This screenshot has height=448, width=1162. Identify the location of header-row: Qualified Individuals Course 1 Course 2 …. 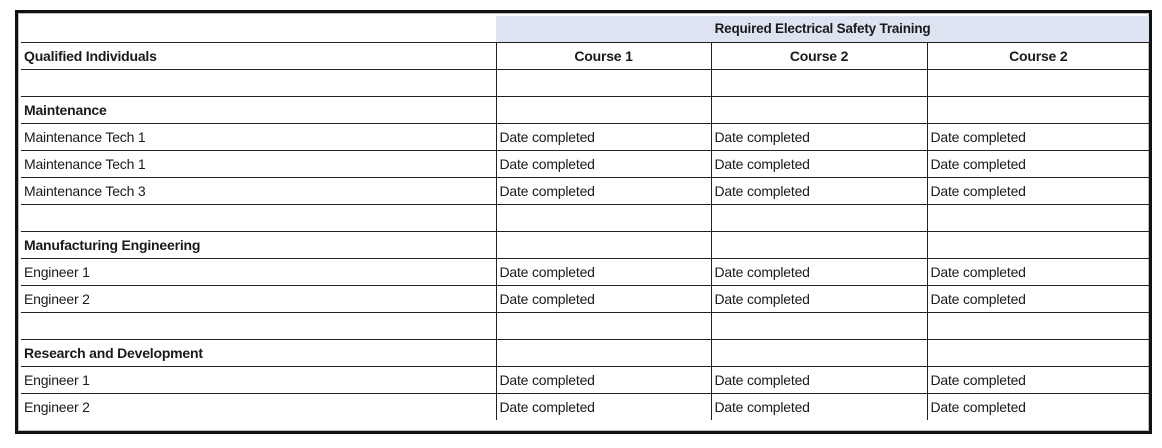
(585, 55).